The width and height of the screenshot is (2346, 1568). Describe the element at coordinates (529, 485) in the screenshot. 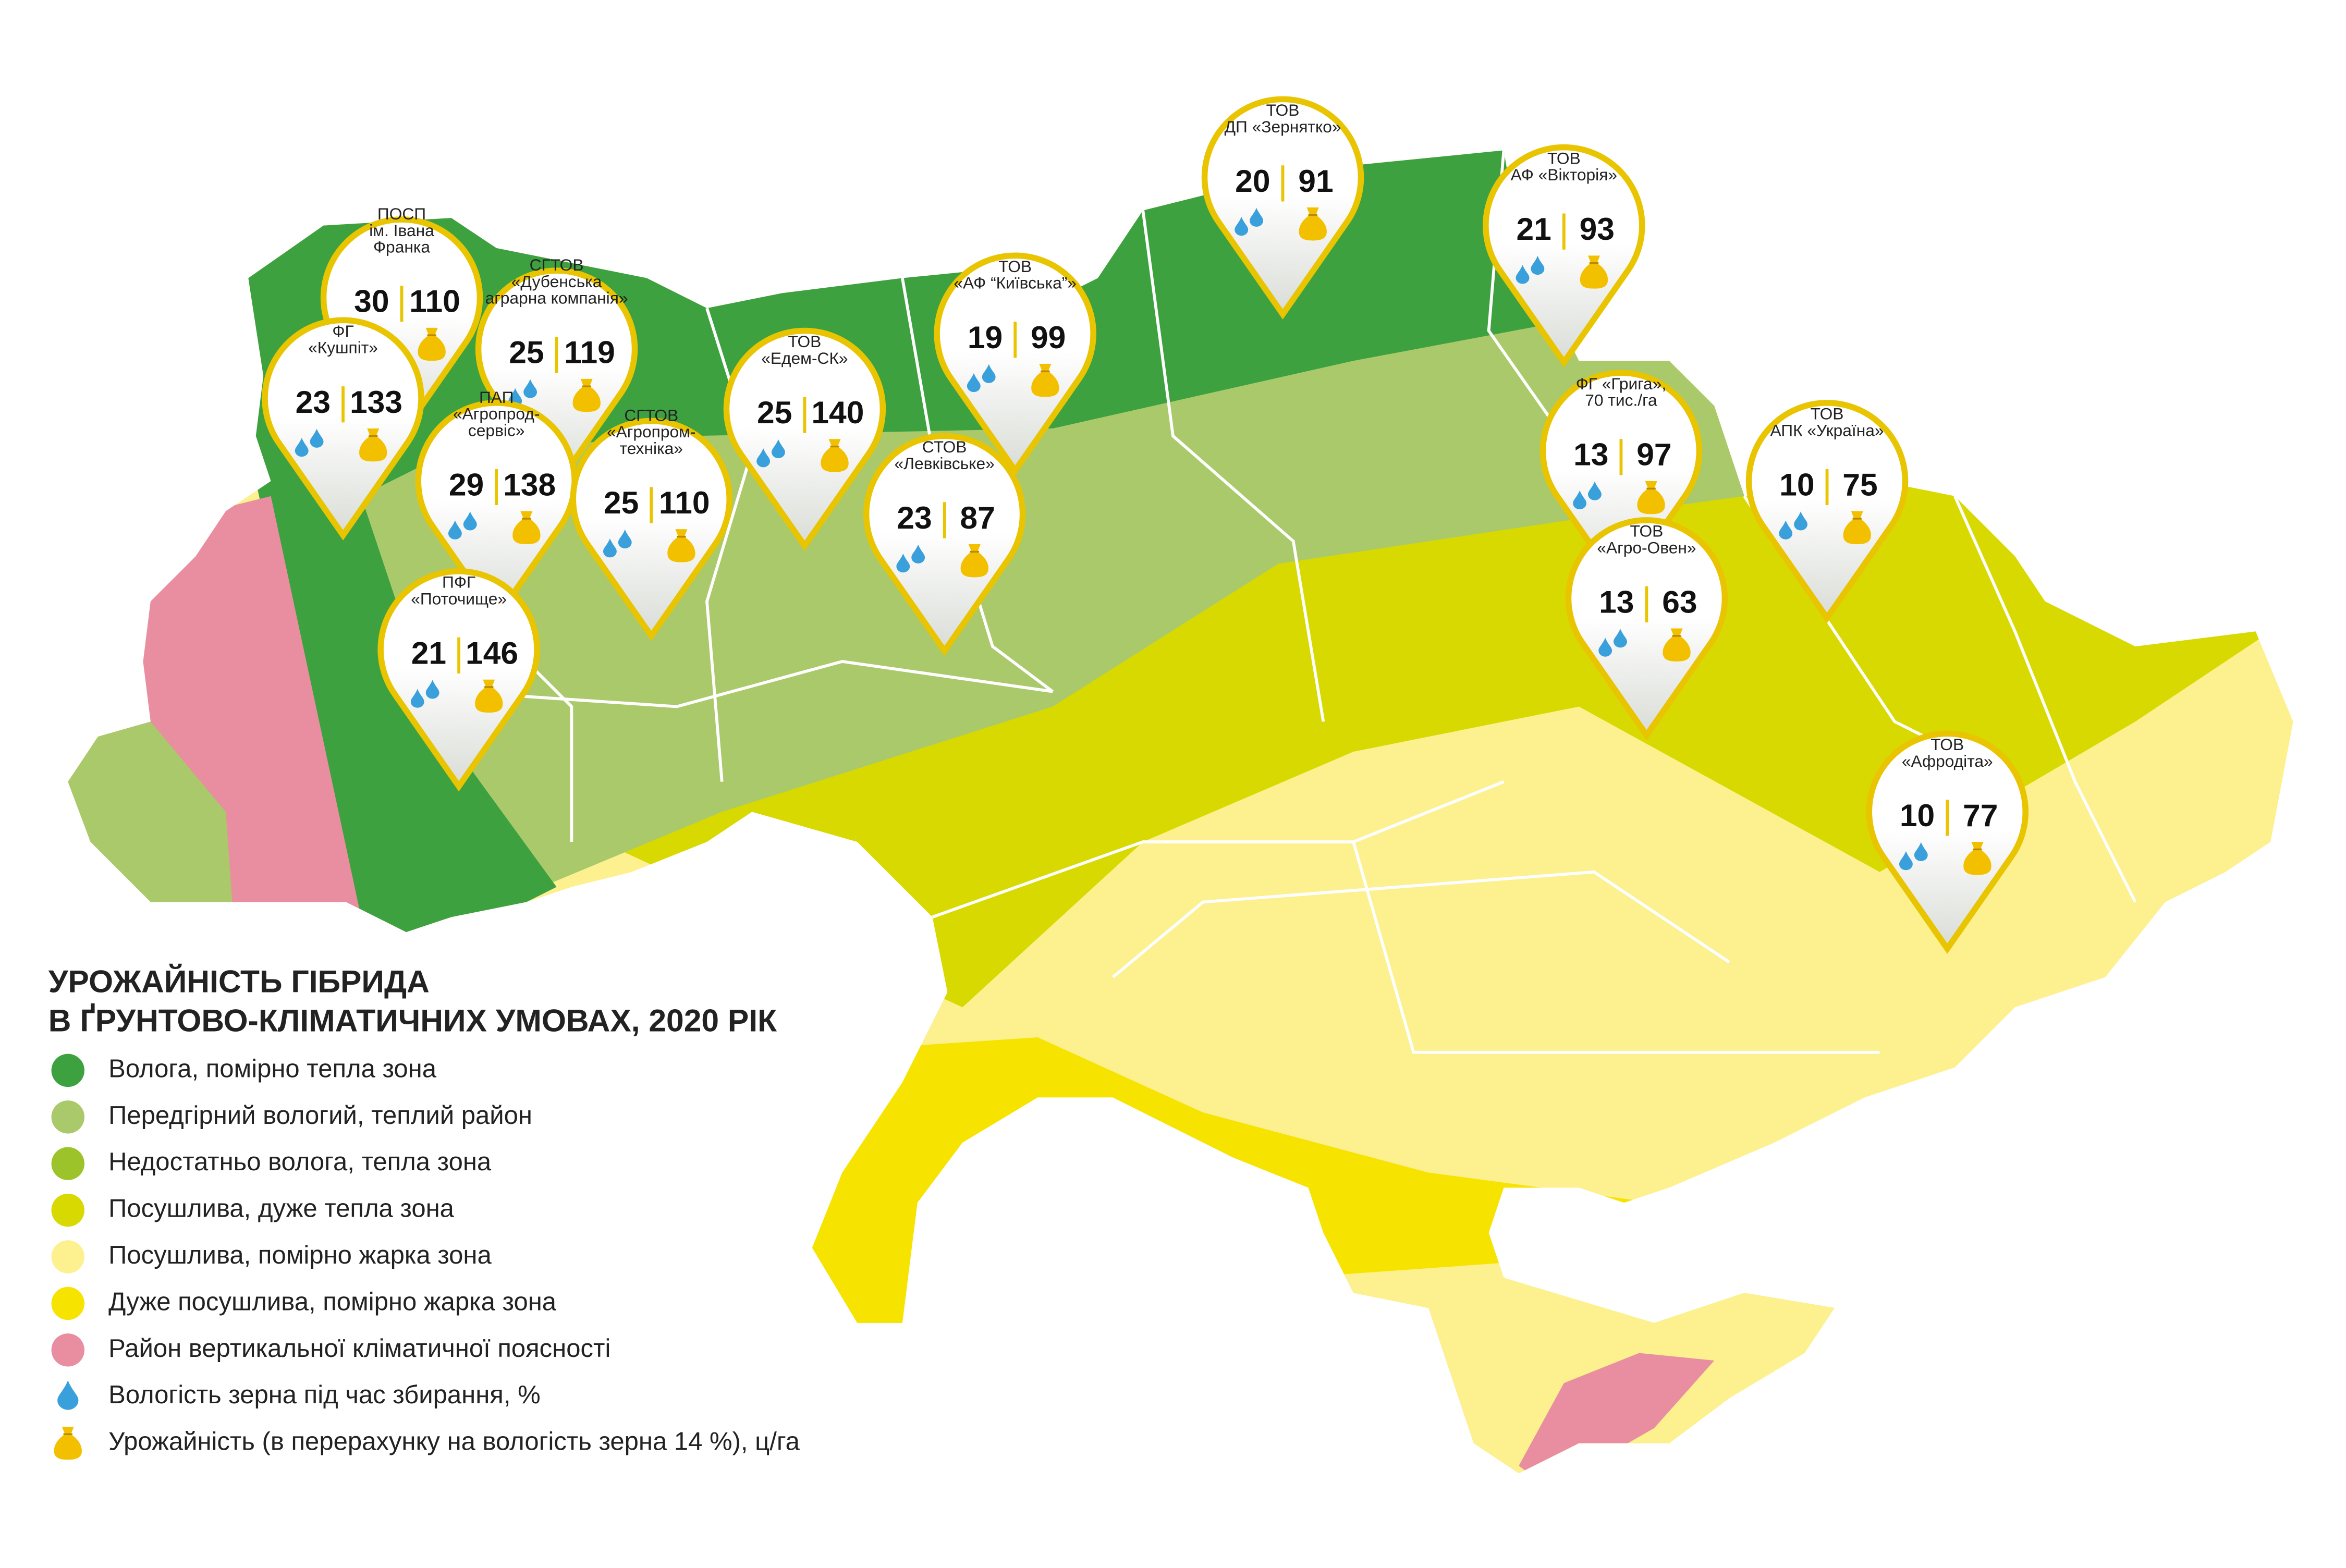

I see `yield-value: 138` at that location.